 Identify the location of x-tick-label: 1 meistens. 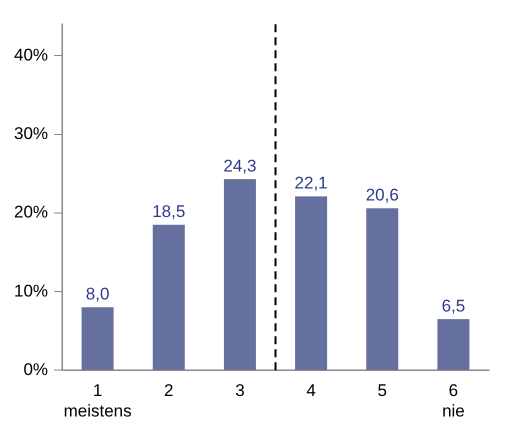
(98, 400).